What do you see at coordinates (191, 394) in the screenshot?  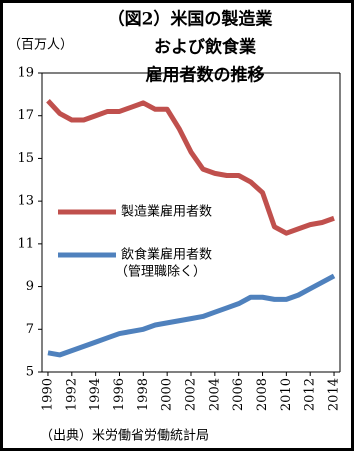 I see `x-tick-label: 2002` at bounding box center [191, 394].